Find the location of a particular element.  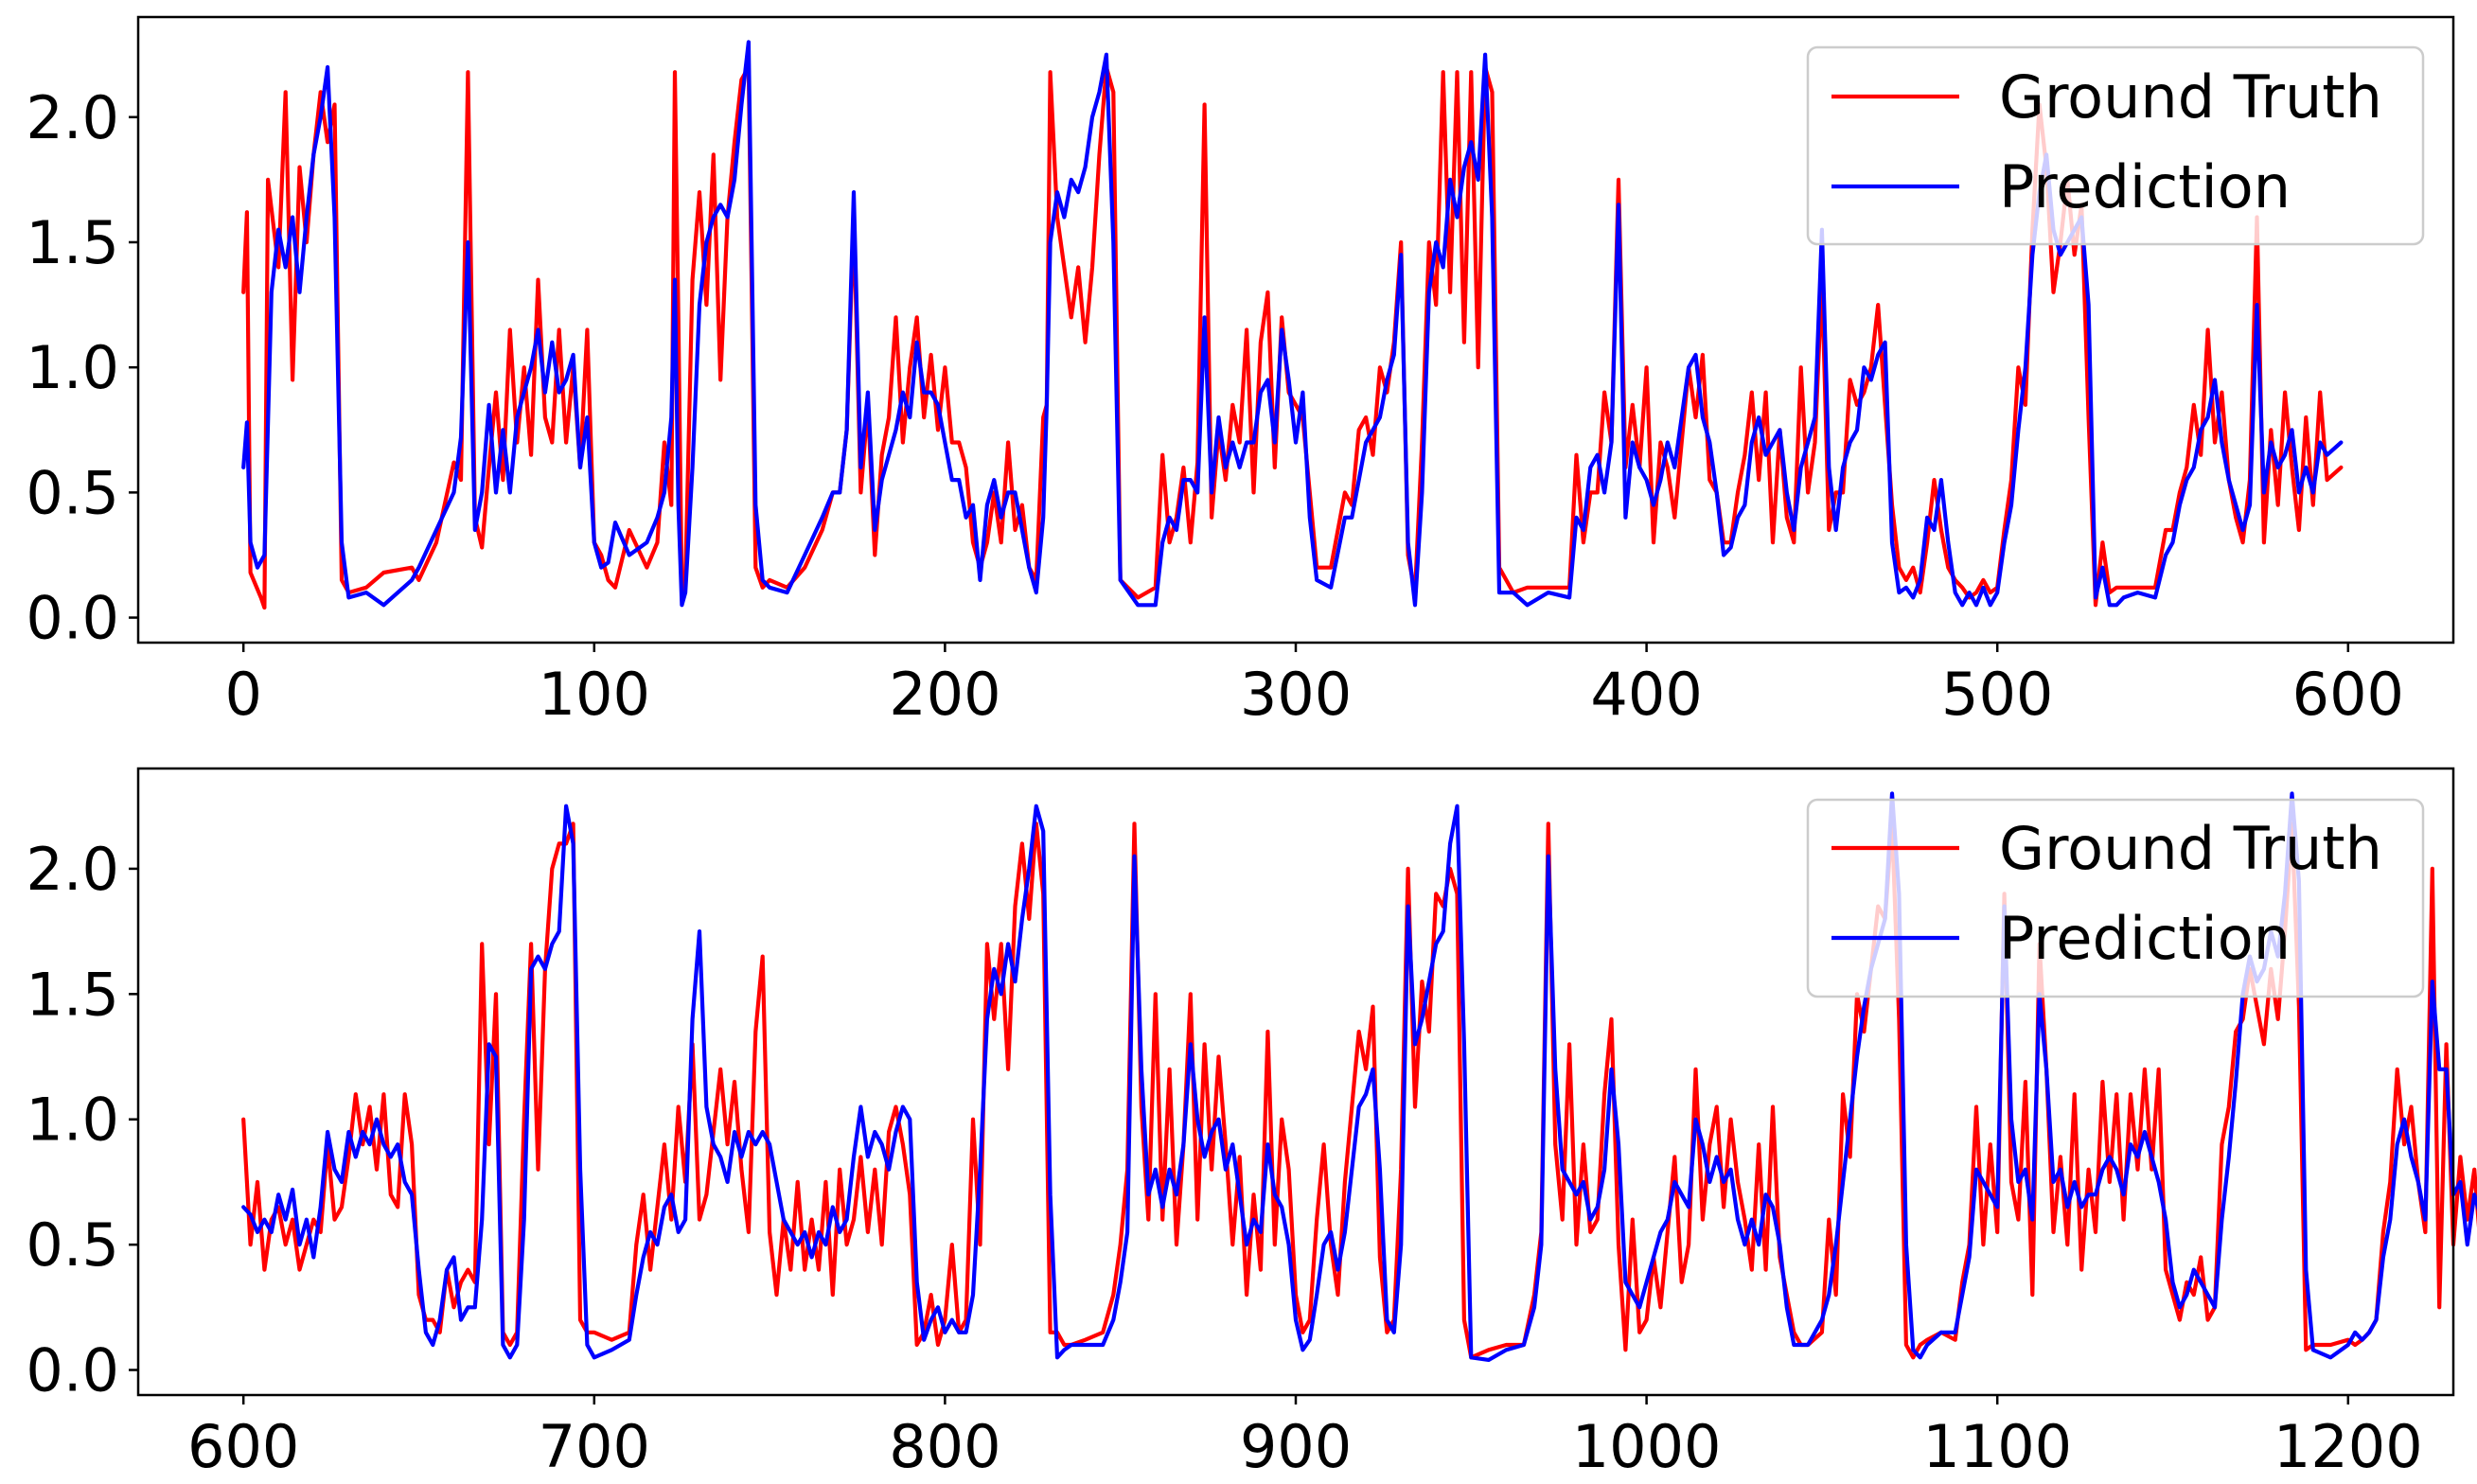

y-axis-top: 0.0 0.5 1.0 1.5 2.0 is located at coordinates (82, 368).